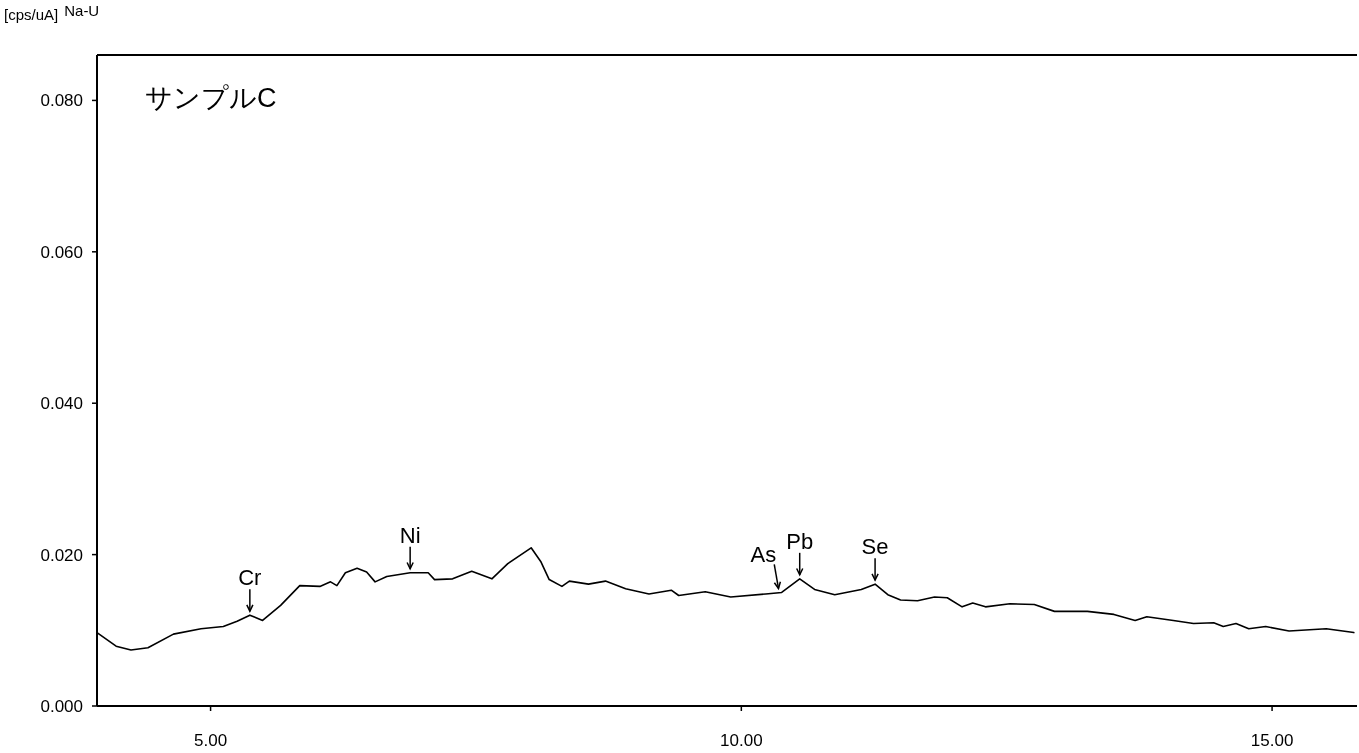 This screenshot has width=1359, height=753. What do you see at coordinates (61, 555) in the screenshot?
I see `y-tick-label: 0.020` at bounding box center [61, 555].